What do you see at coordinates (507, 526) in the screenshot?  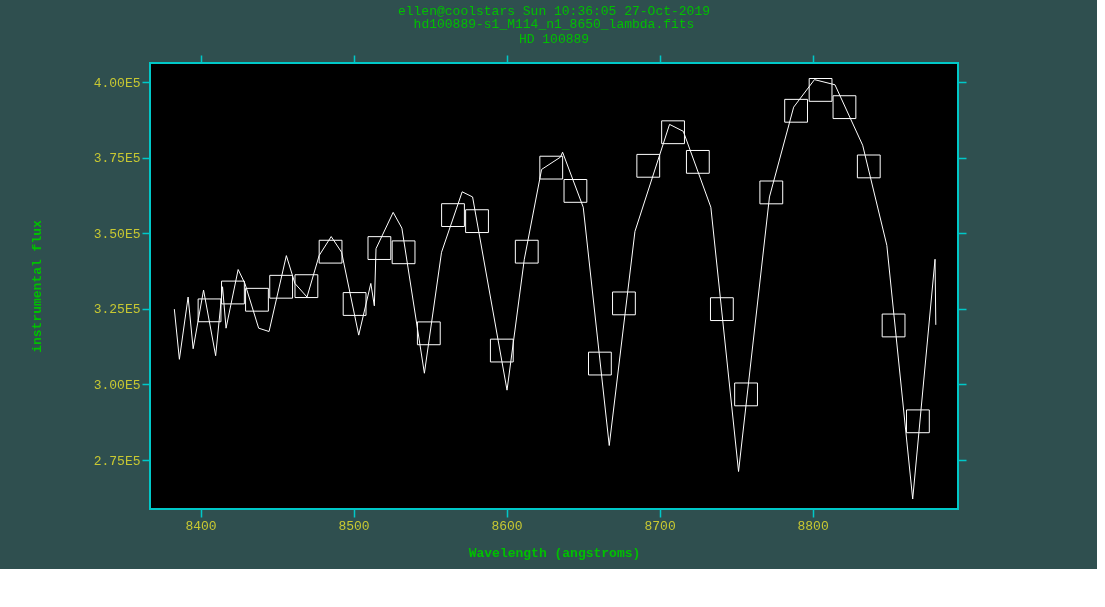 I see `x-tick-label: 8600` at bounding box center [507, 526].